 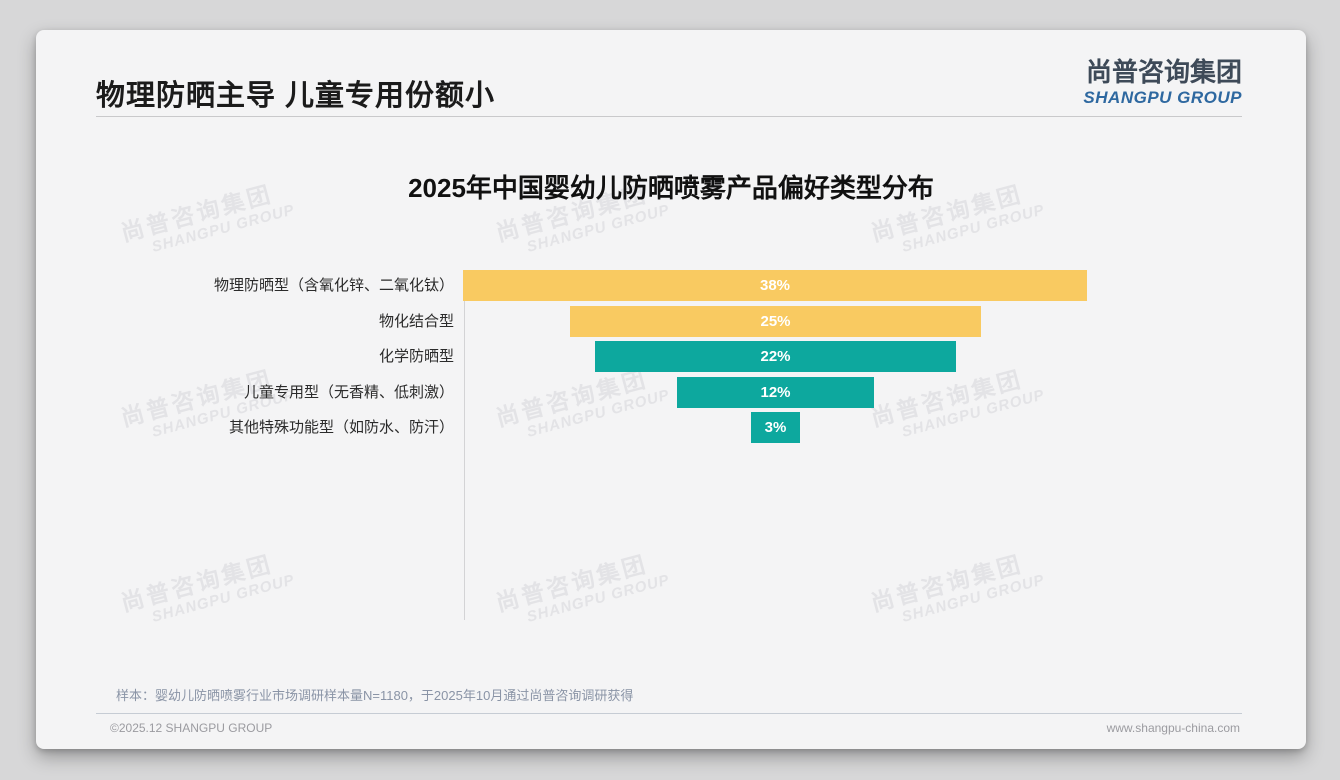 What do you see at coordinates (1173, 728) in the screenshot?
I see `website-text: www.shangpu-china.com` at bounding box center [1173, 728].